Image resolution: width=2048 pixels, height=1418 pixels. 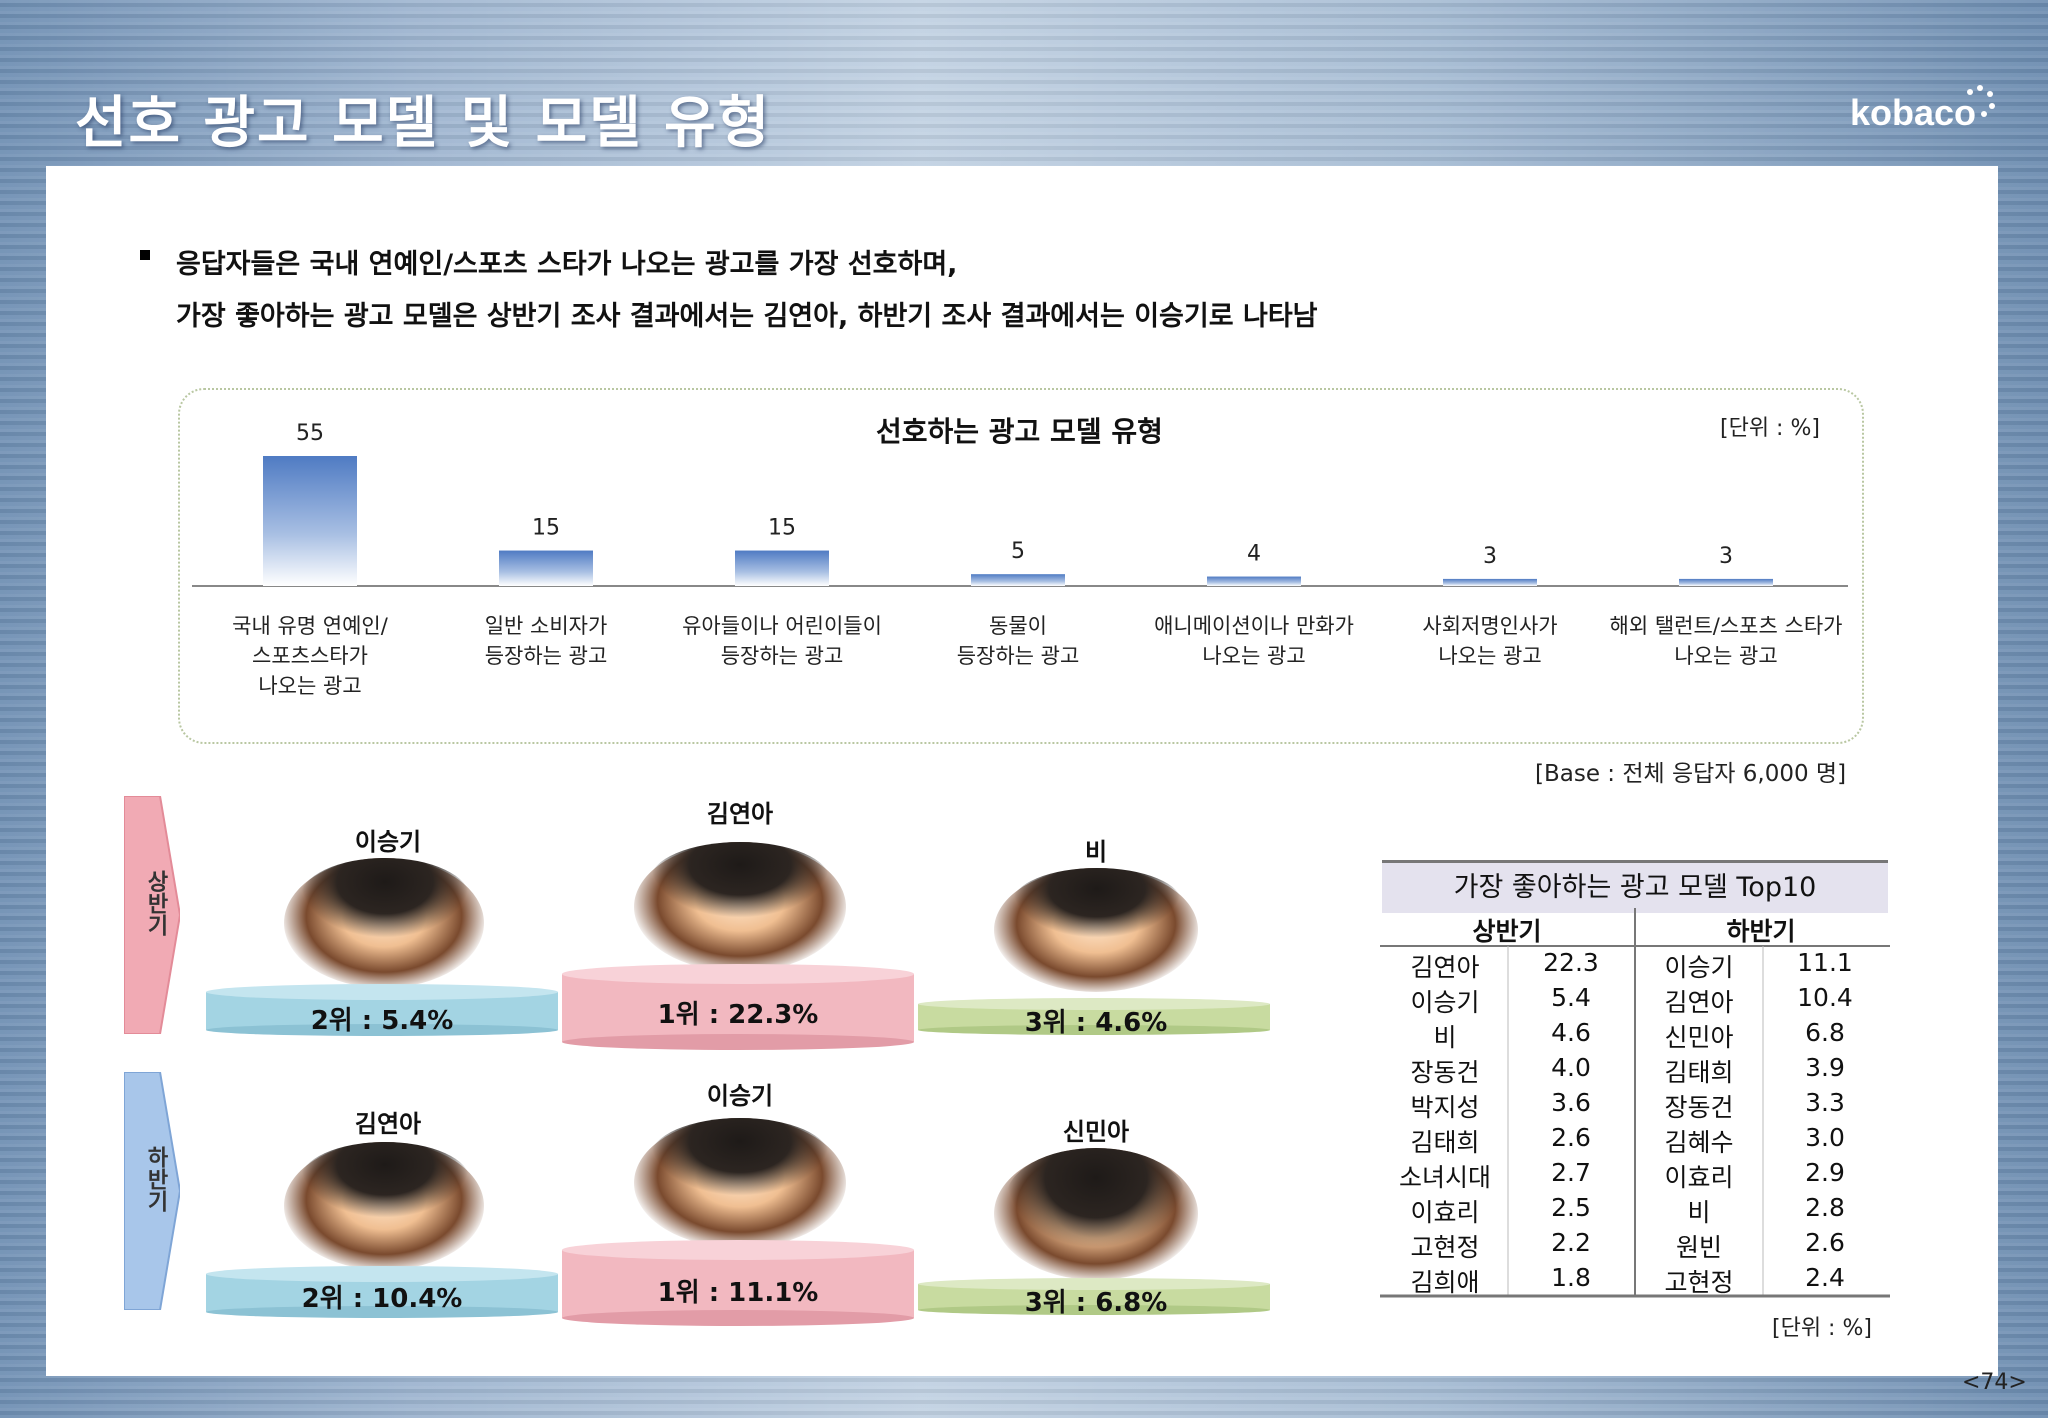 I want to click on sh-first-name: 이승기, so click(x=740, y=1096).